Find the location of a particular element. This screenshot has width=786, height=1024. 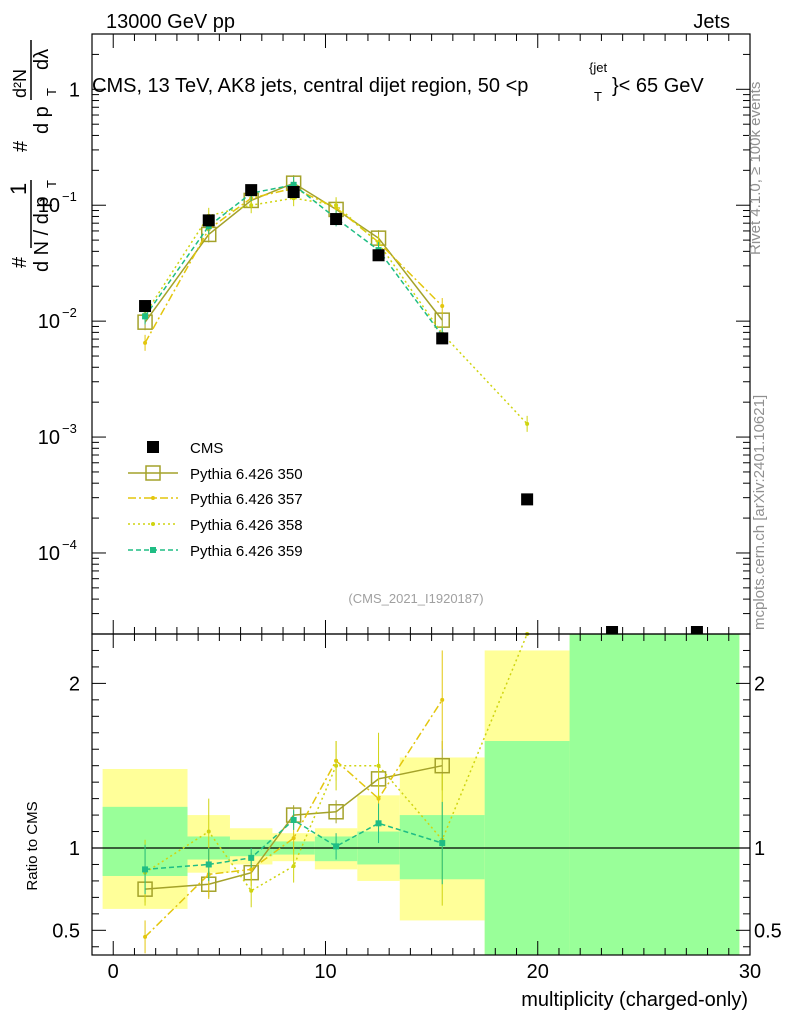

y-tick-label-base-3: 10 is located at coordinates (49, 206).